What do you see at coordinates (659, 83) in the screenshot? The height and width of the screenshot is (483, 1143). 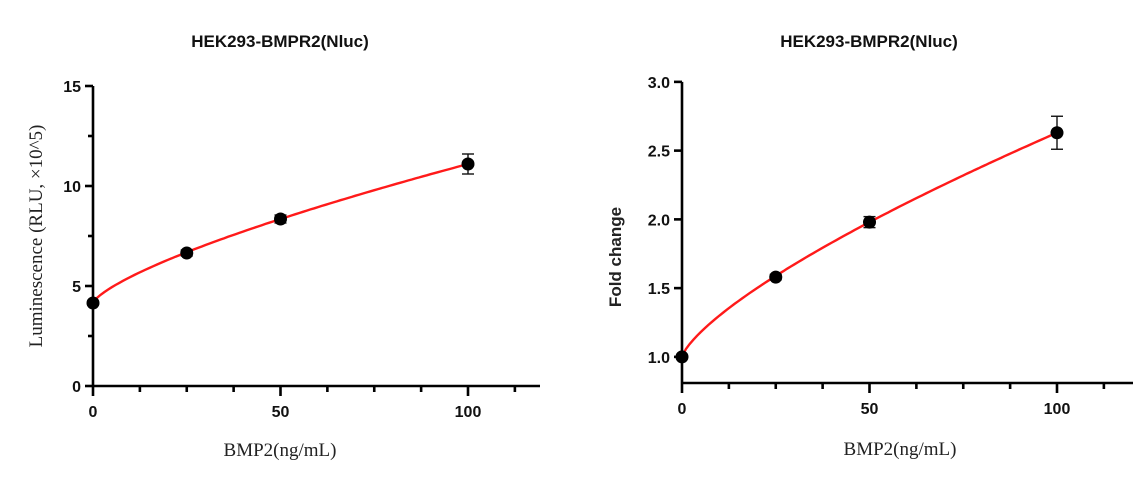 I see `right-y-tick-label: 3.0` at bounding box center [659, 83].